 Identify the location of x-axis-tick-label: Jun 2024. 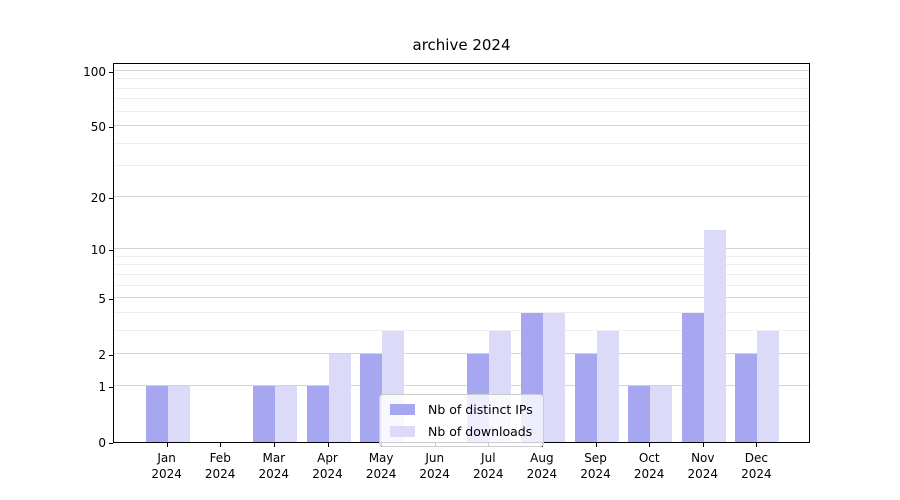
(435, 466).